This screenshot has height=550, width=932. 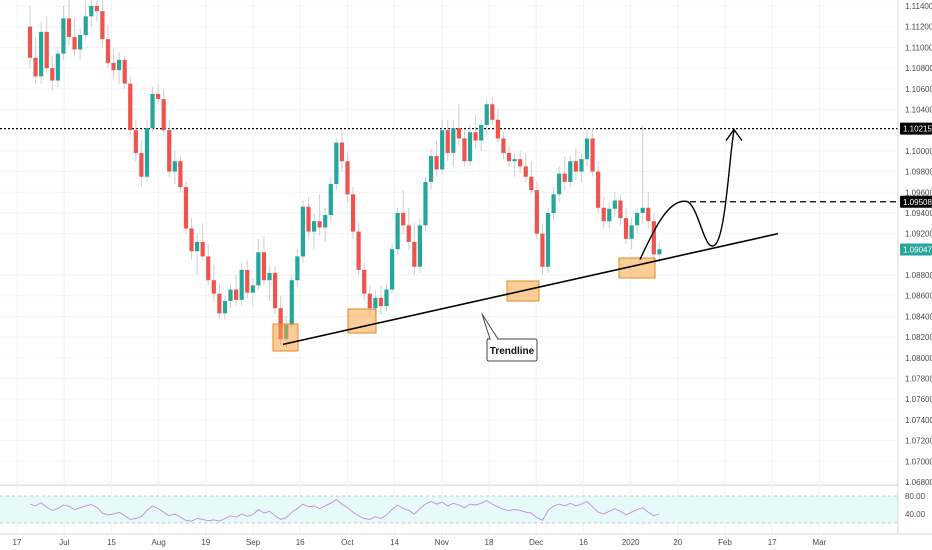 What do you see at coordinates (772, 542) in the screenshot?
I see `x-tick-label: 17` at bounding box center [772, 542].